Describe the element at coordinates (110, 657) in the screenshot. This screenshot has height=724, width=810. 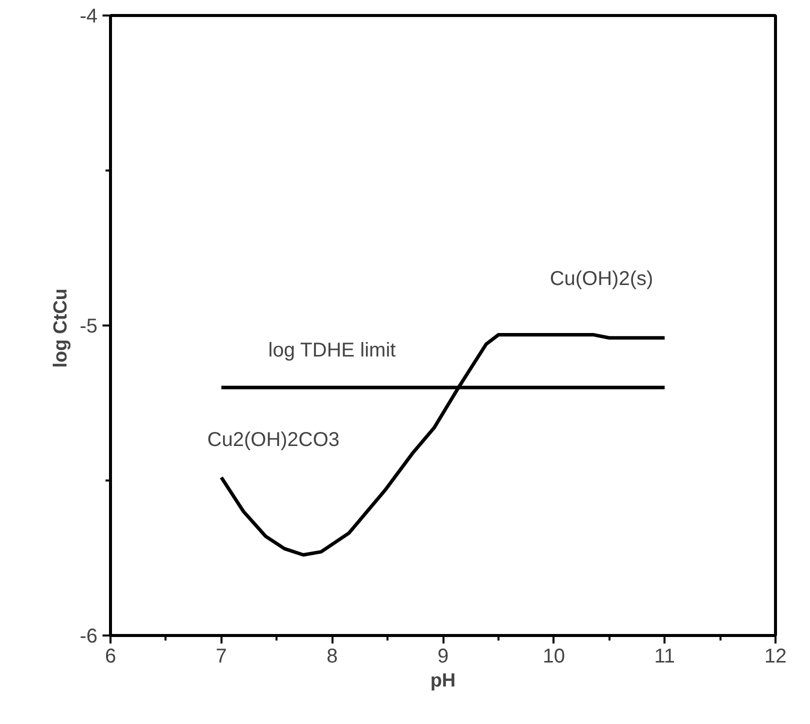
I see `x-tick-label: 6` at that location.